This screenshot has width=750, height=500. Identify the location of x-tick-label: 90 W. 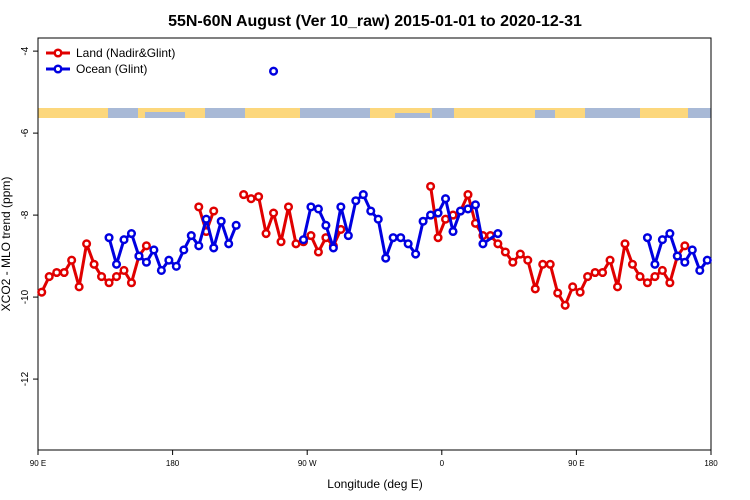
(307, 463).